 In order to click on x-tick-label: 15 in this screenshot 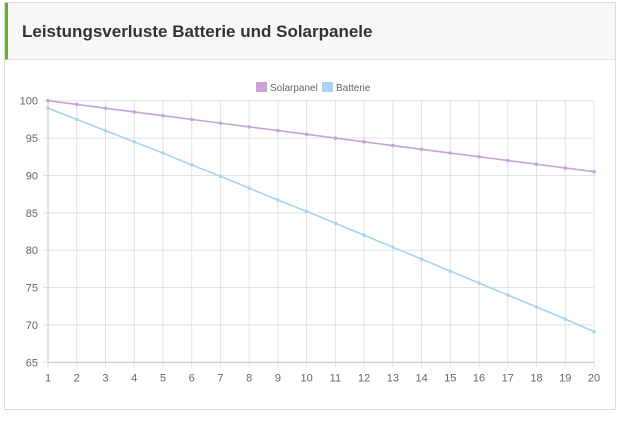, I will do `click(450, 378)`.